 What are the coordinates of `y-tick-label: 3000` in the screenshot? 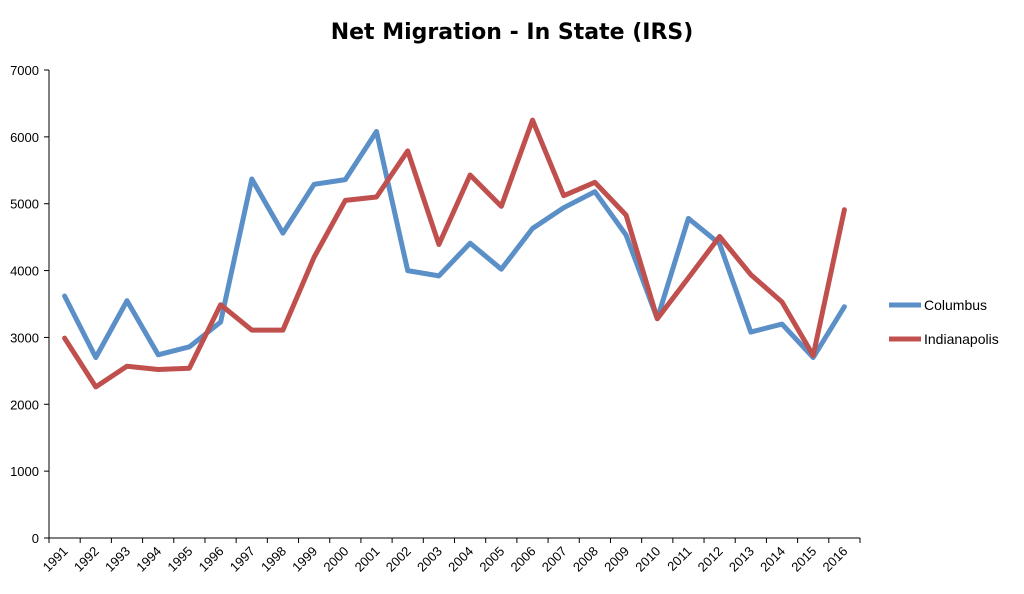 It's located at (24, 337).